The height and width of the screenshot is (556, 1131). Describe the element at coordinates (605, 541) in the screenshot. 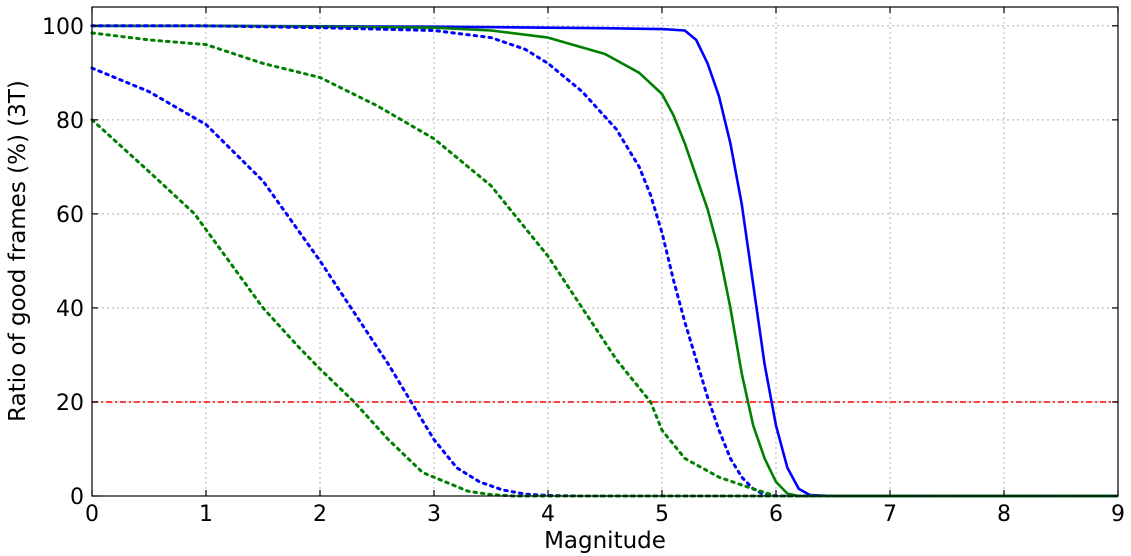

I see `x-axis-label: Magnitude` at that location.